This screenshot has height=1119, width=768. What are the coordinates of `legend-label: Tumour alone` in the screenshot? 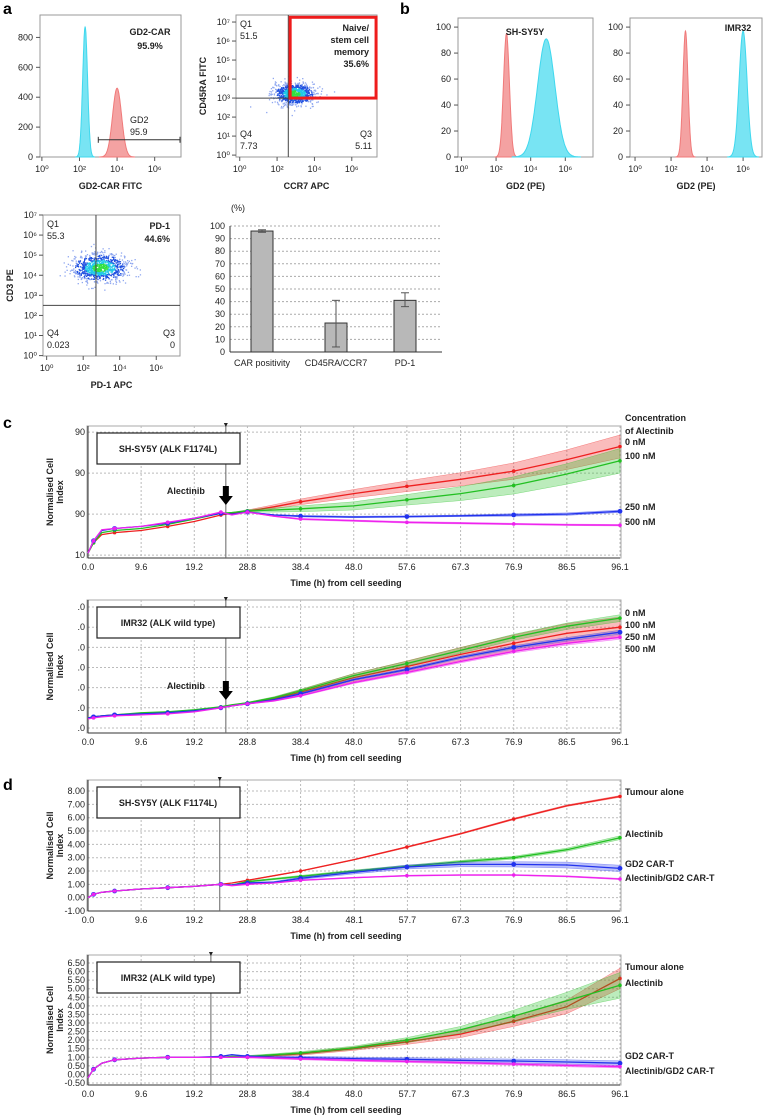 It's located at (654, 967).